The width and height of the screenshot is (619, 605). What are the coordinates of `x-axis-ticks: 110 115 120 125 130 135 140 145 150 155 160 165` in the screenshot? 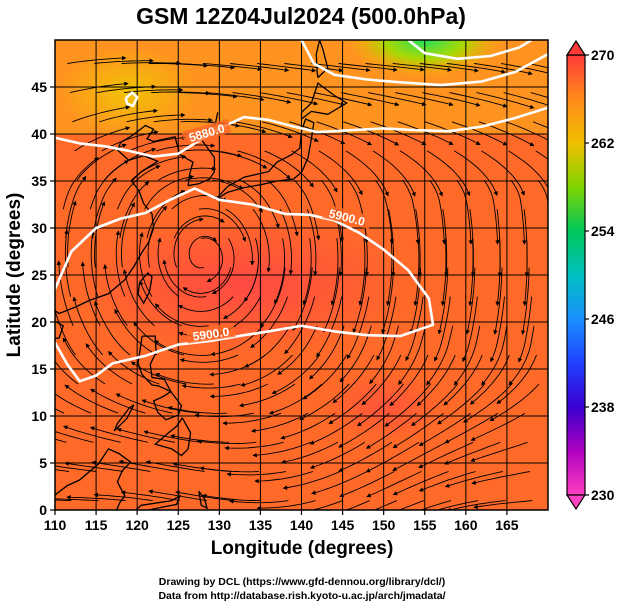 It's located at (281, 521).